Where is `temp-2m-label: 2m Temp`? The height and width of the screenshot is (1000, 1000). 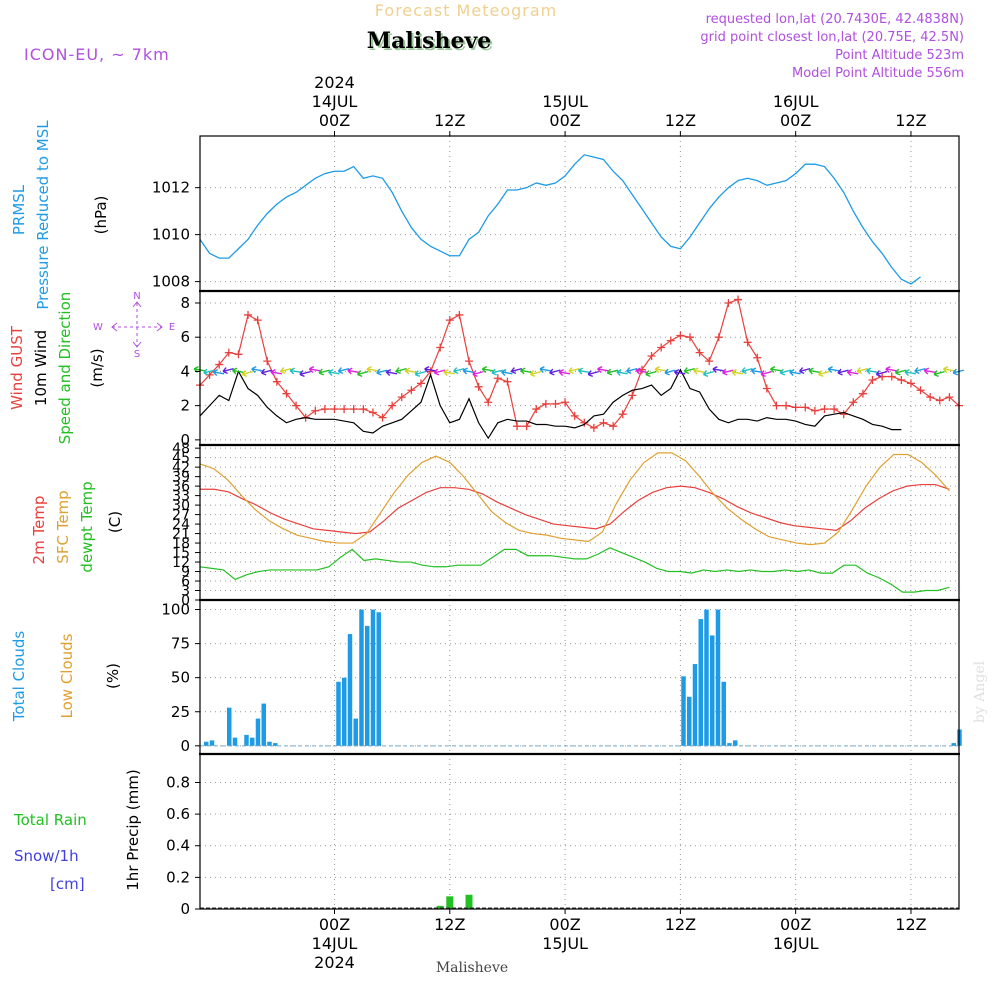
temp-2m-label: 2m Temp is located at coordinates (39, 530).